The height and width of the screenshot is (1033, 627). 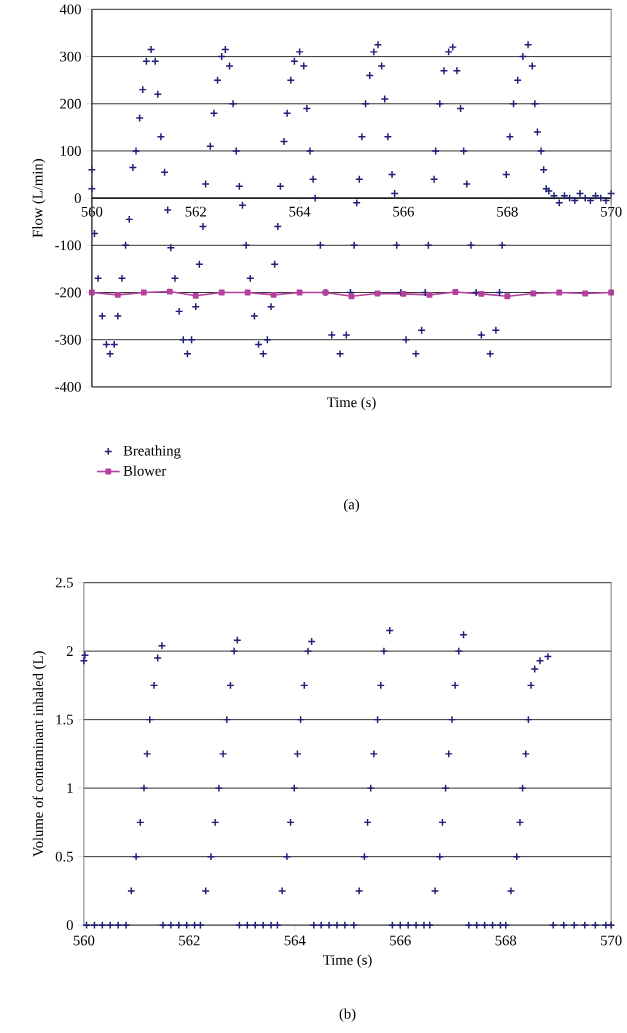 I want to click on y-tick-label: 200, so click(x=71, y=103).